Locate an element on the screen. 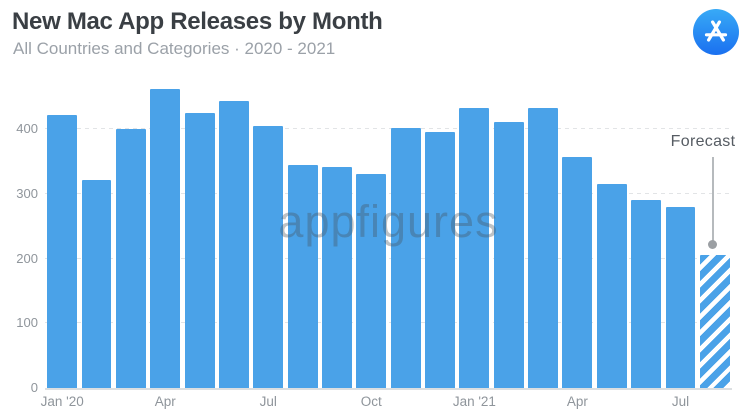 The image size is (750, 417). y-axis-tick-0: 0 is located at coordinates (34, 387).